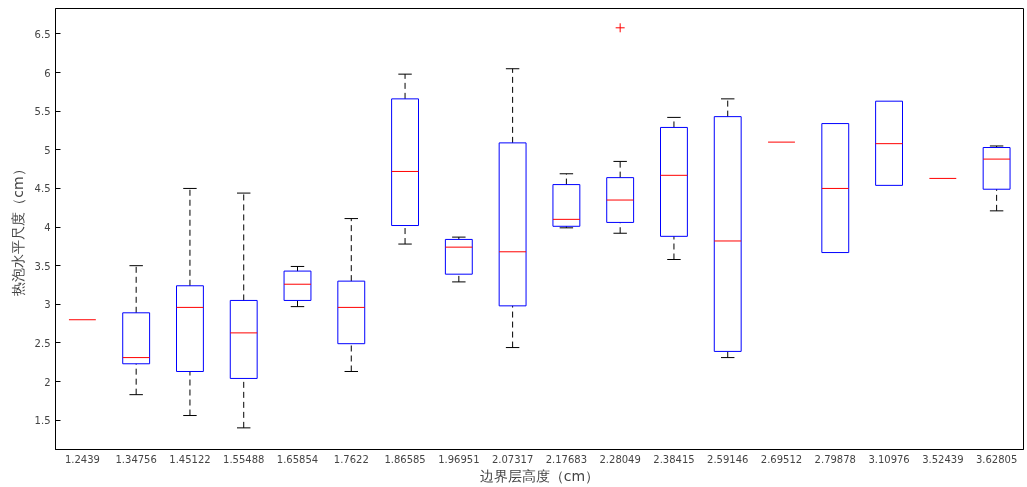  What do you see at coordinates (566, 459) in the screenshot?
I see `x-tick-label: 2.17683` at bounding box center [566, 459].